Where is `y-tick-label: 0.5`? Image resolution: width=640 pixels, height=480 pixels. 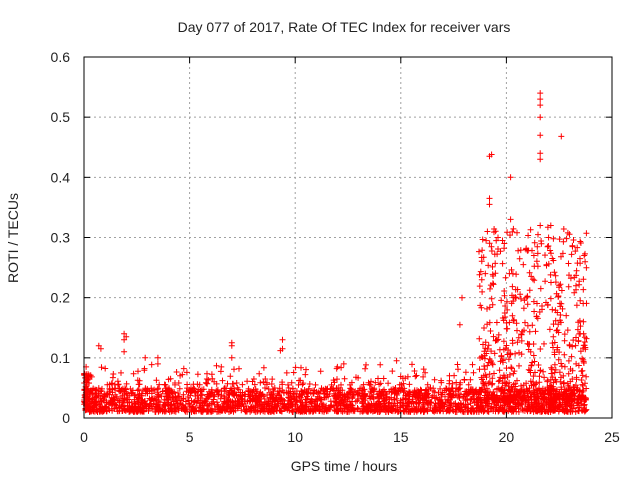 y-tick-label: 0.5 is located at coordinates (61, 117).